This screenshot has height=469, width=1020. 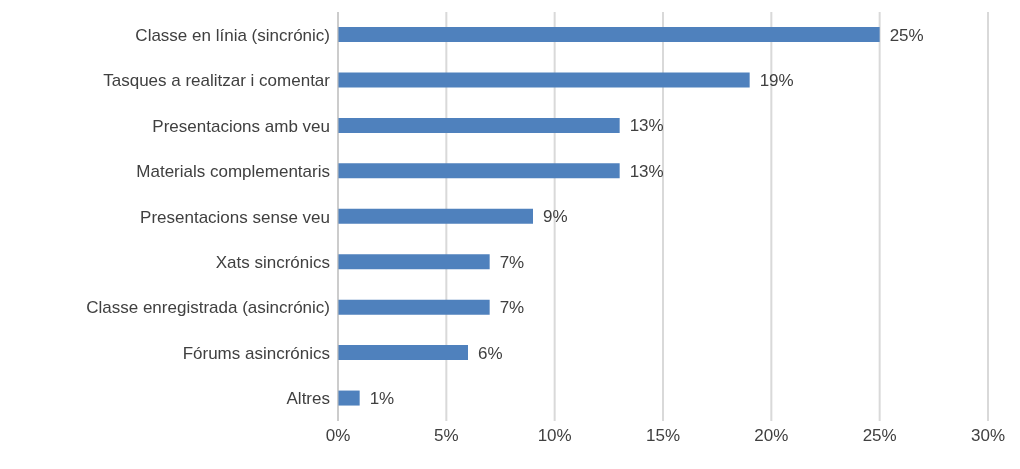 I want to click on x-tick-label: 10%, so click(x=554, y=436).